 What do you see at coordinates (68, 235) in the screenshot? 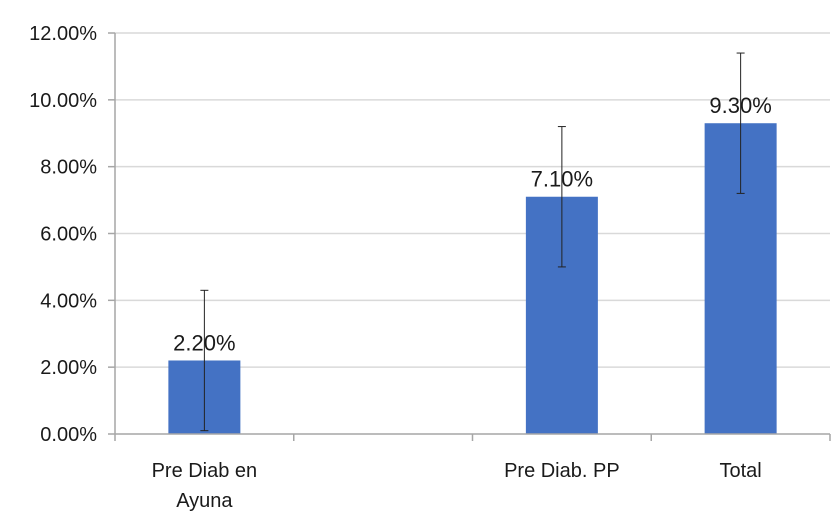
I see `y-tick-label: 6.00%` at bounding box center [68, 235].